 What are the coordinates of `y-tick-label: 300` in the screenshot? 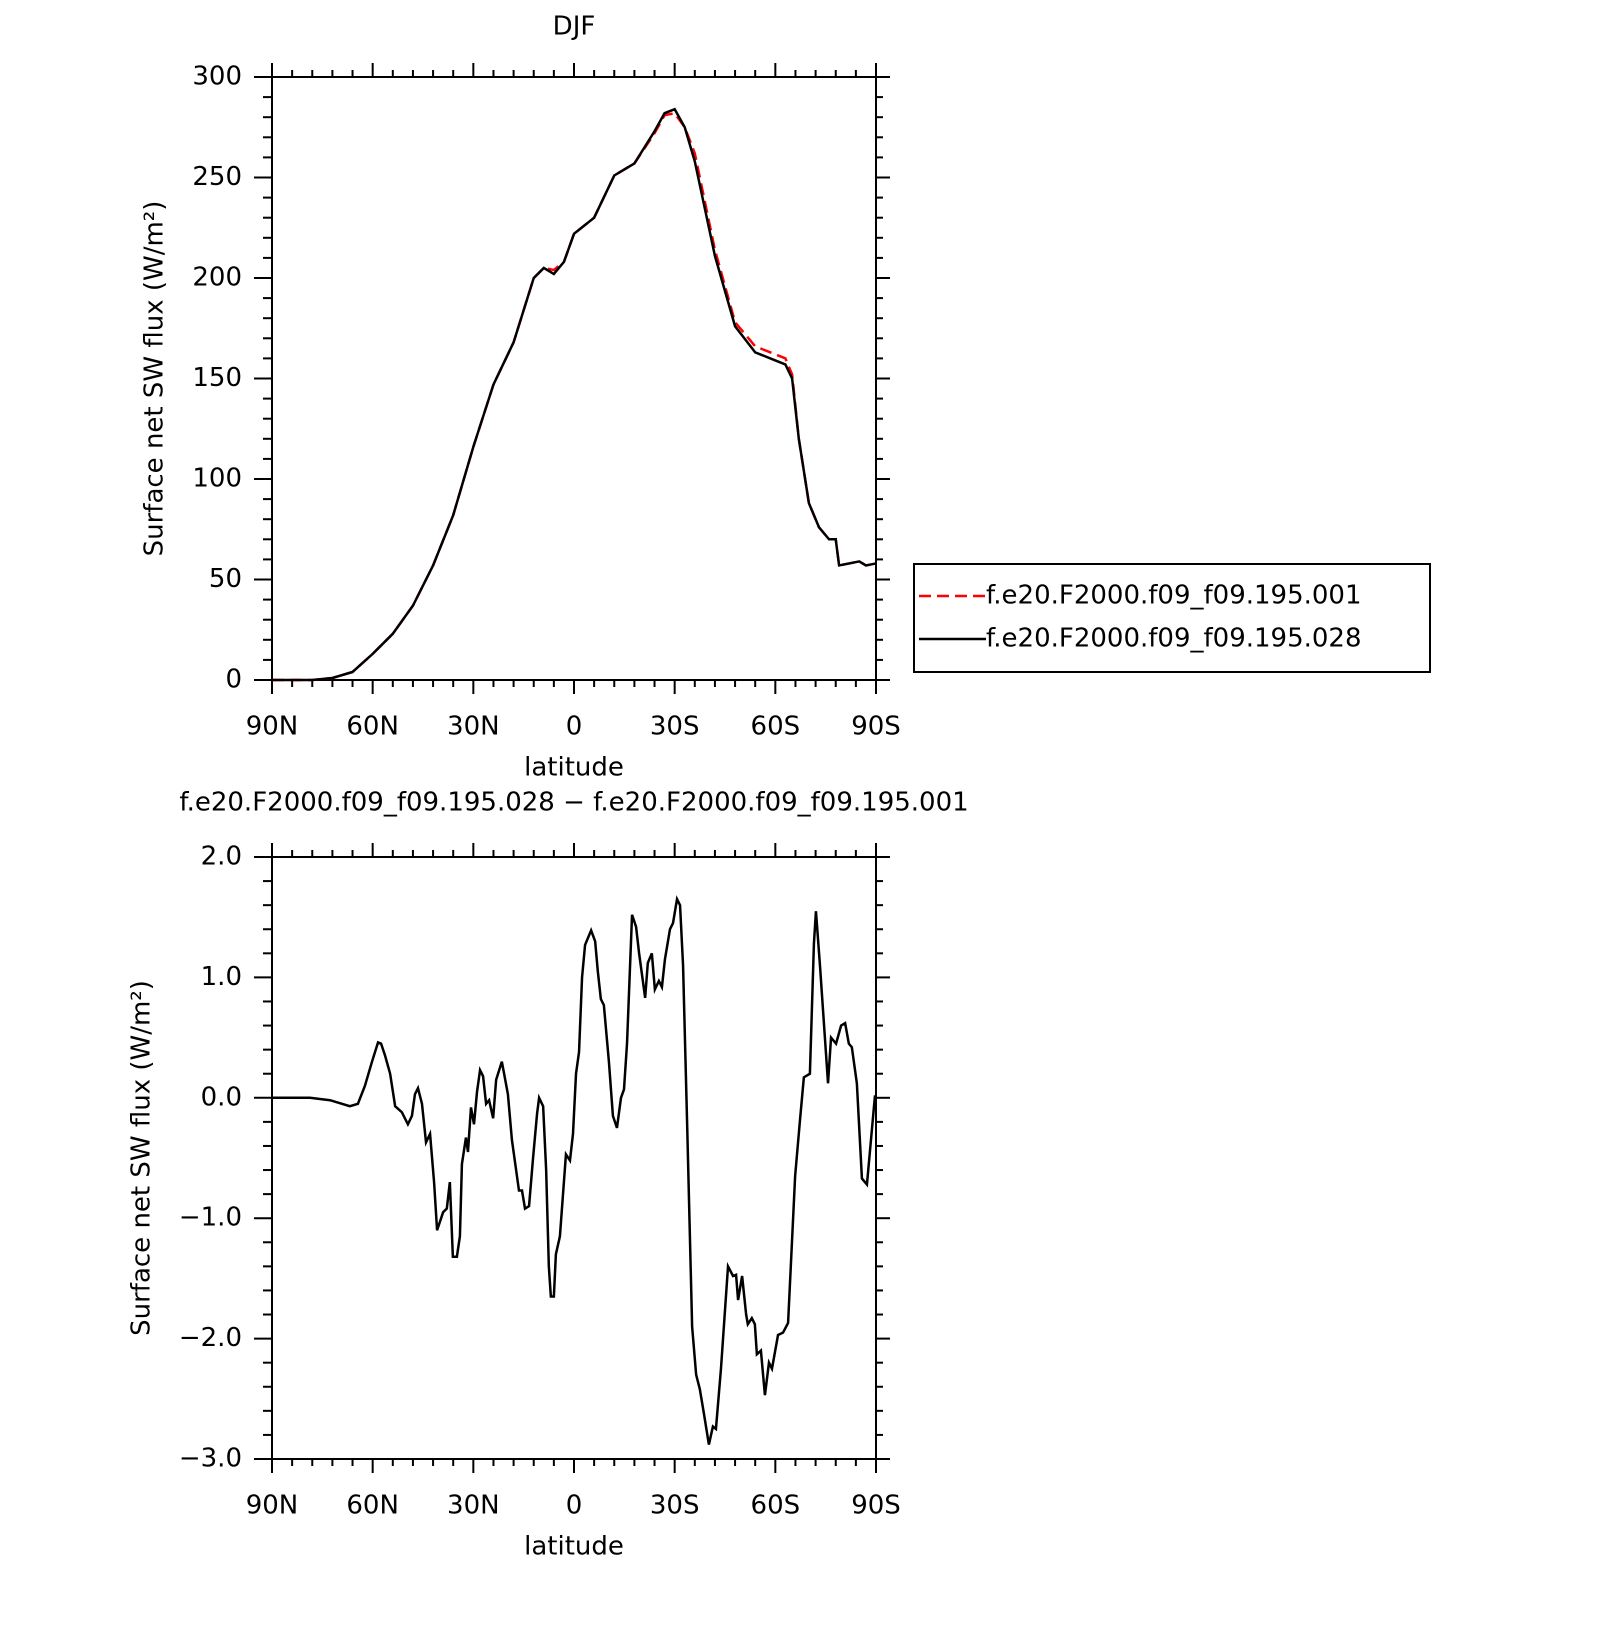 It's located at (217, 77).